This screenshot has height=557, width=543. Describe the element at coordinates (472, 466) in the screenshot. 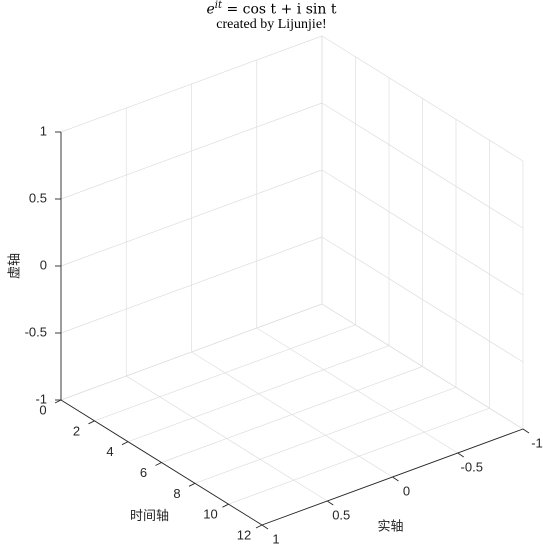

I see `y-tick-label: -0.5` at that location.